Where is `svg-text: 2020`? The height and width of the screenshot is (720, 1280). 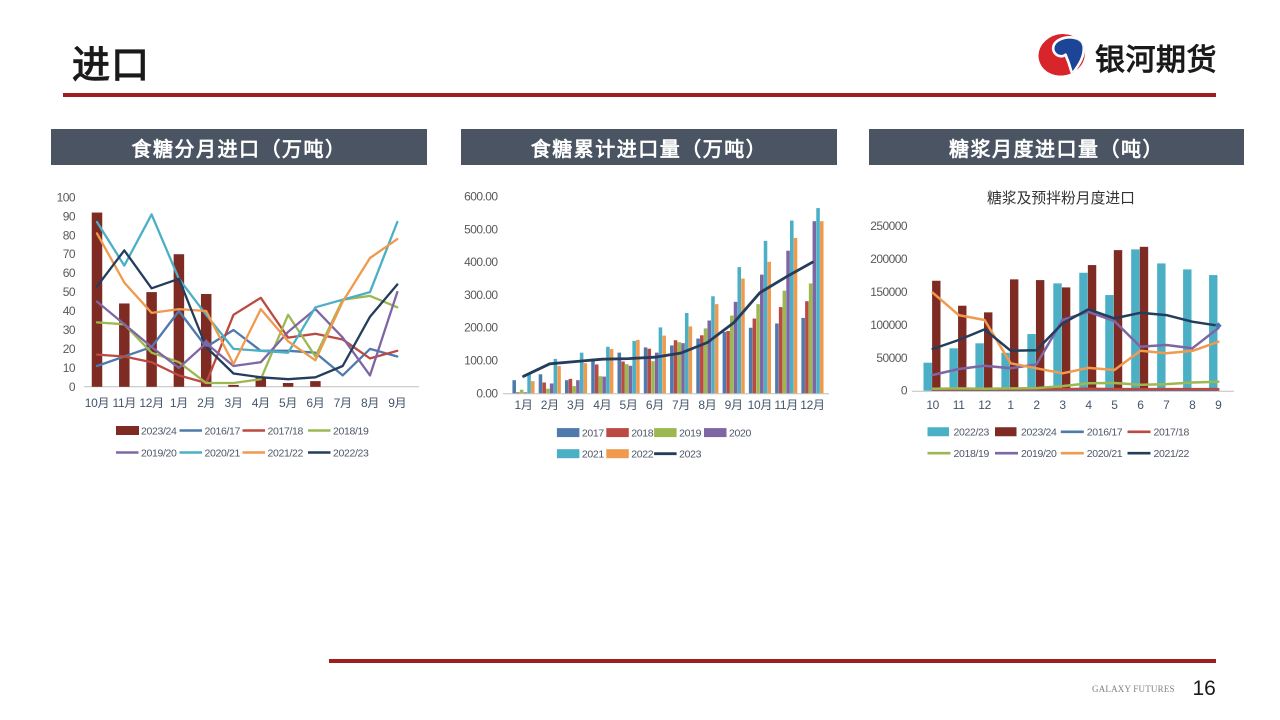
svg-text: 2020 is located at coordinates (740, 433).